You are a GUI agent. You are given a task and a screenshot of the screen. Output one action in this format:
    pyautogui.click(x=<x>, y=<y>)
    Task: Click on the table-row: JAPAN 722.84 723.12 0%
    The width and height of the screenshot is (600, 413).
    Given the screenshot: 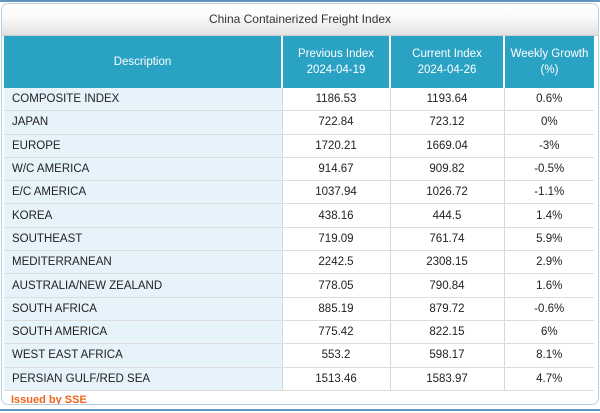 What is the action you would take?
    pyautogui.click(x=299, y=122)
    